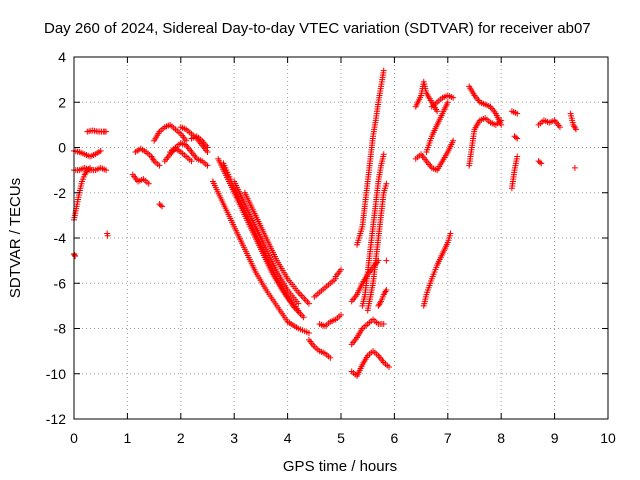  Describe the element at coordinates (234, 438) in the screenshot. I see `x-tick-label: 3` at that location.